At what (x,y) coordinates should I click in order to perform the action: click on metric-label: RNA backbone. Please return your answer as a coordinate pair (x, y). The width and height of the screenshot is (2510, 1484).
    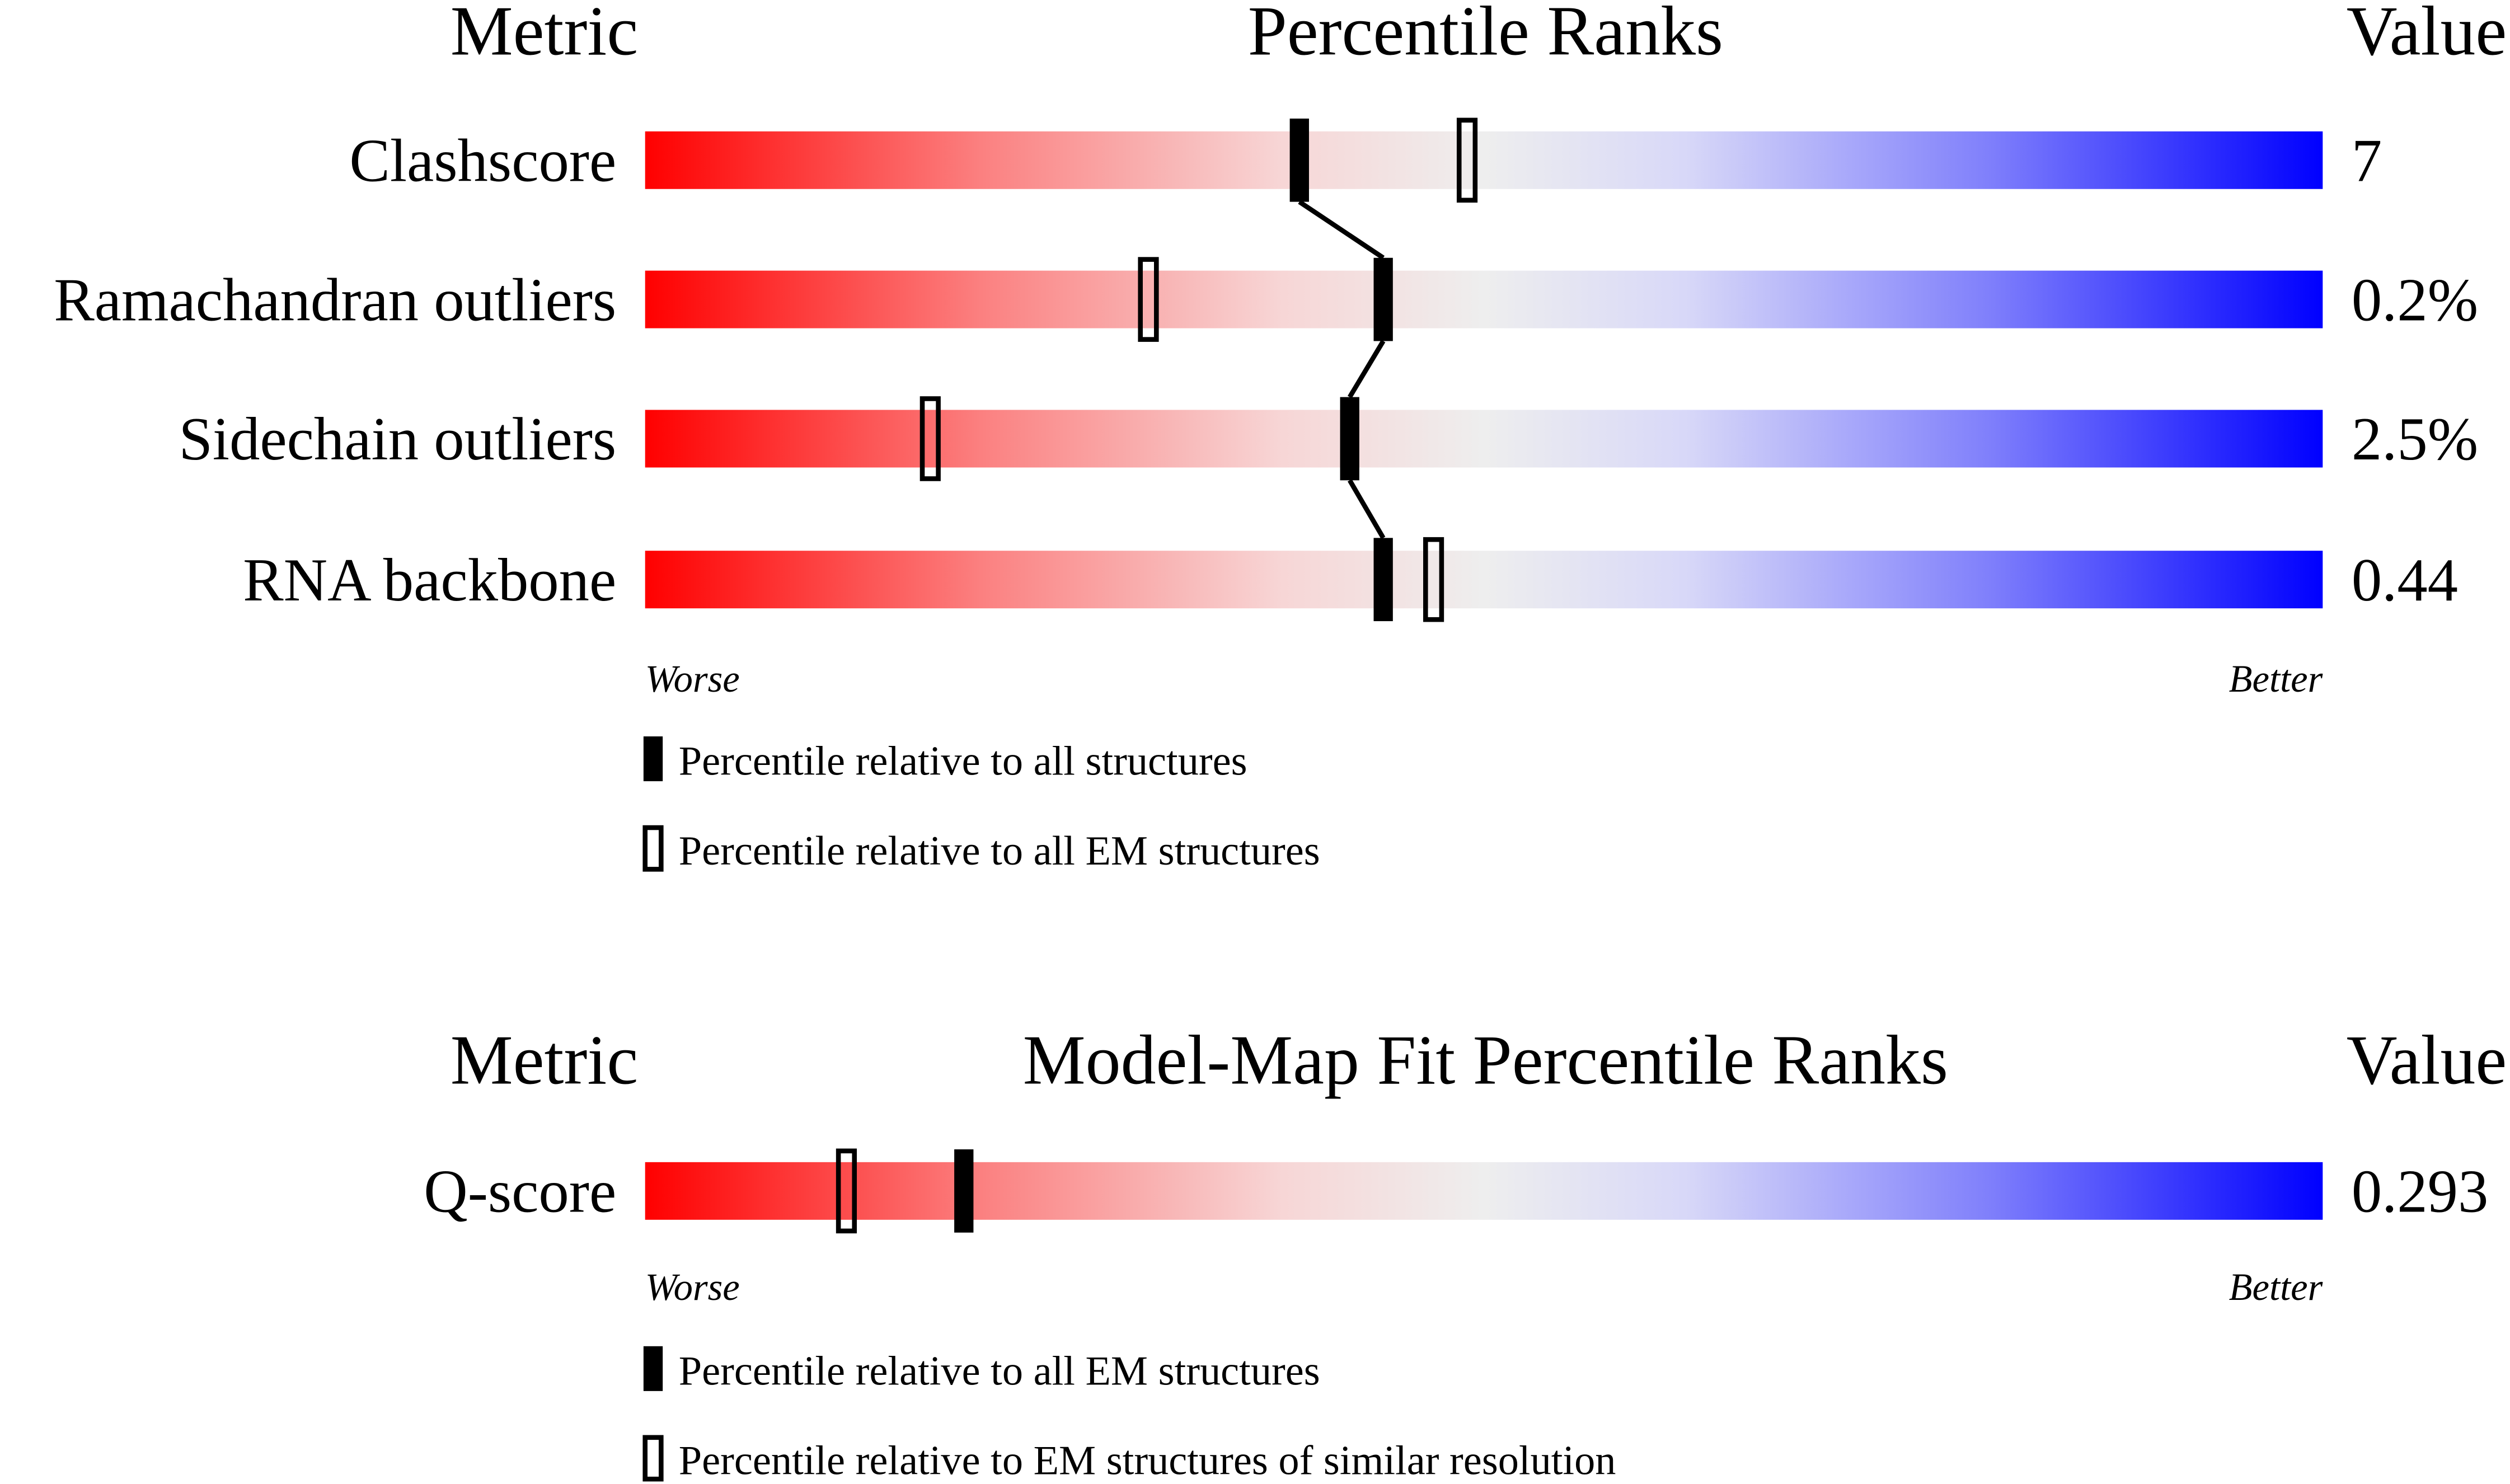
    Looking at the image, I should click on (430, 580).